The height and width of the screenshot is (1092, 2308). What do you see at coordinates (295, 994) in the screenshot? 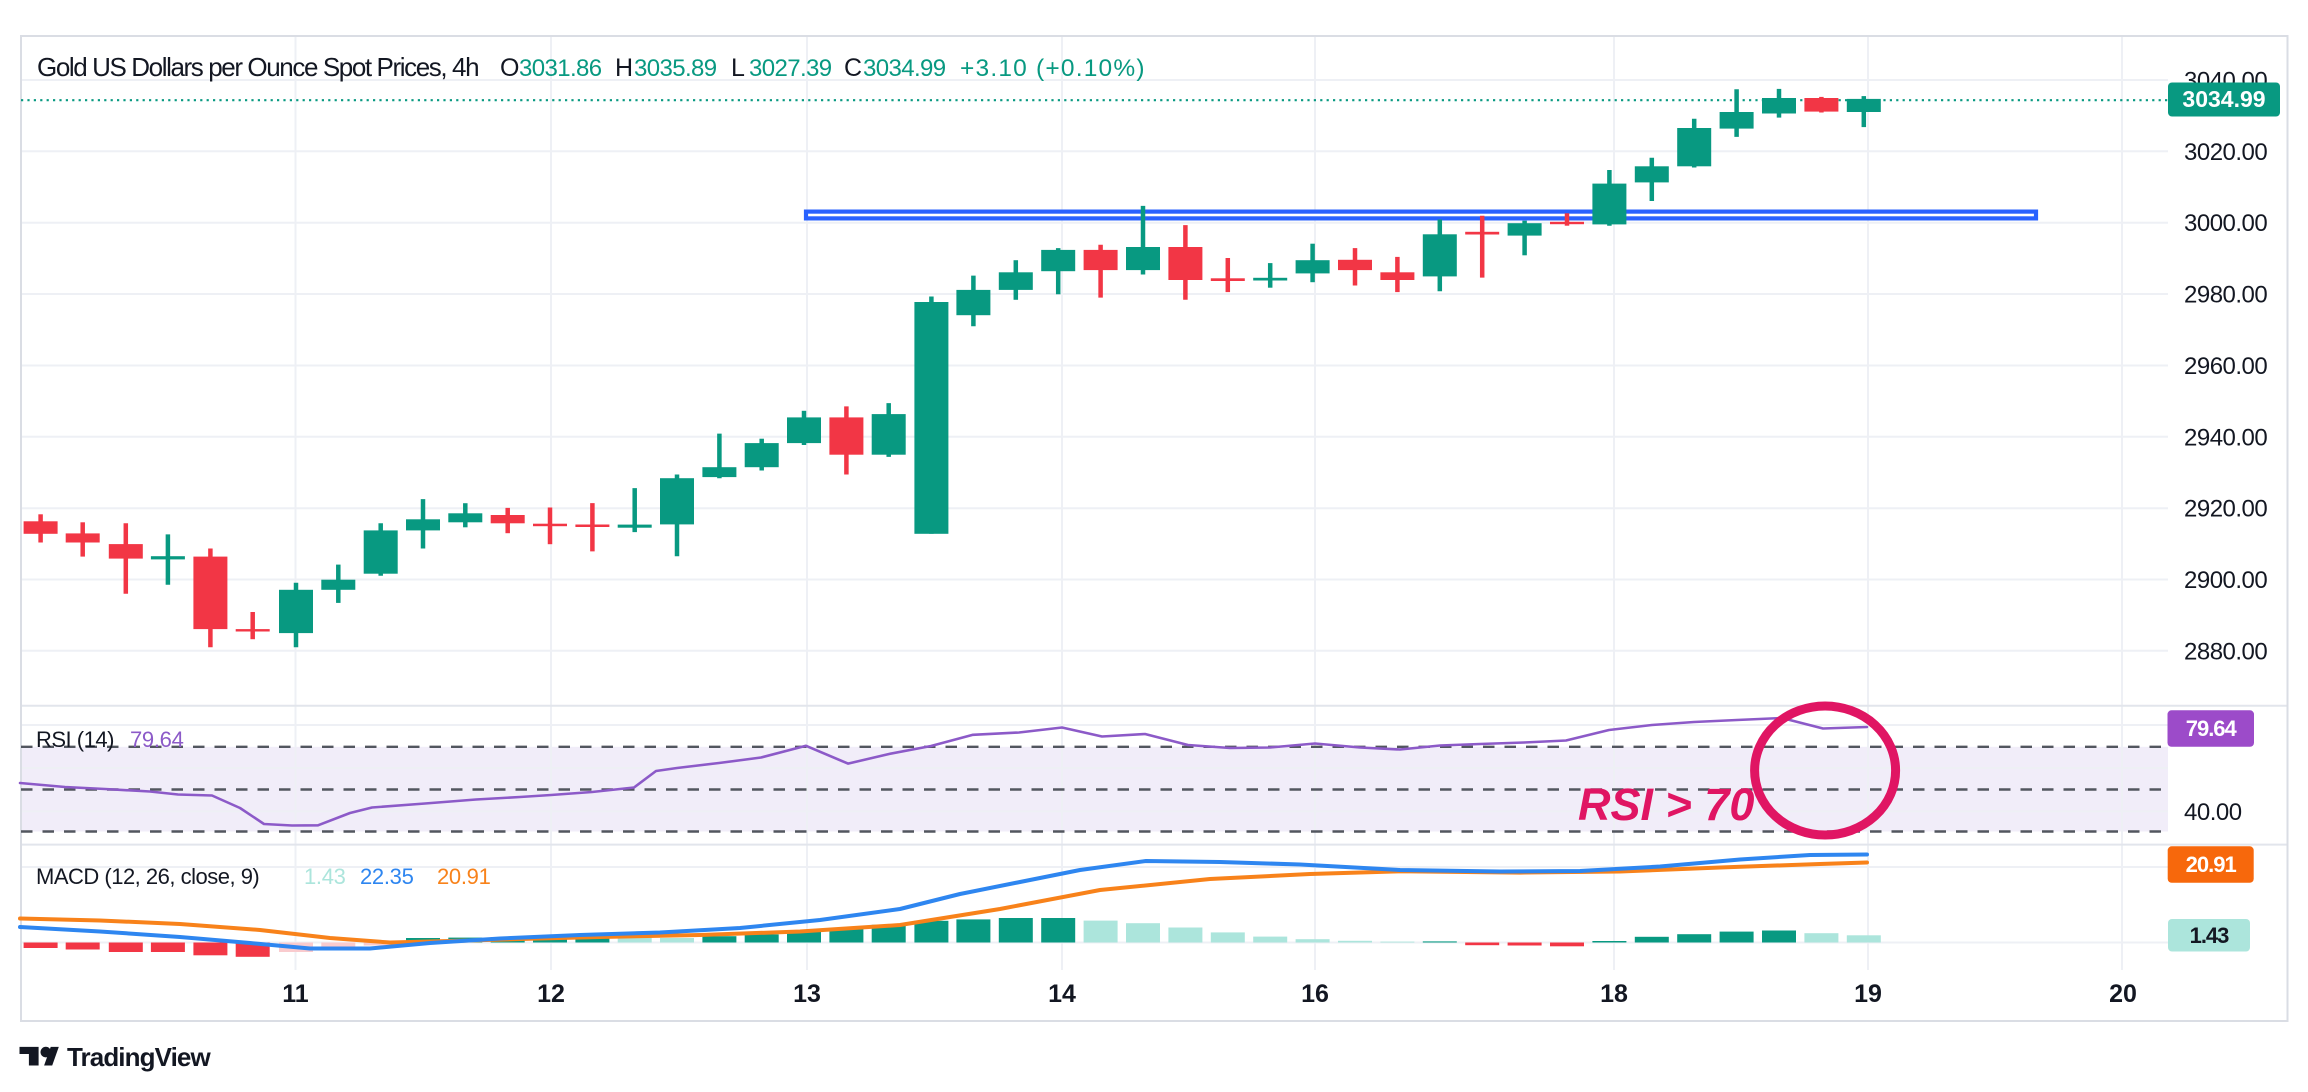
I see `svg-text: 11` at bounding box center [295, 994].